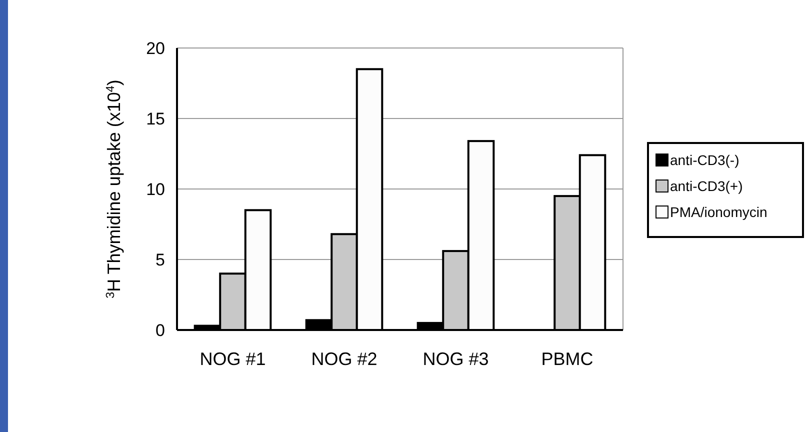 The height and width of the screenshot is (432, 808). What do you see at coordinates (455, 359) in the screenshot?
I see `x-tick-label: NOG #3` at bounding box center [455, 359].